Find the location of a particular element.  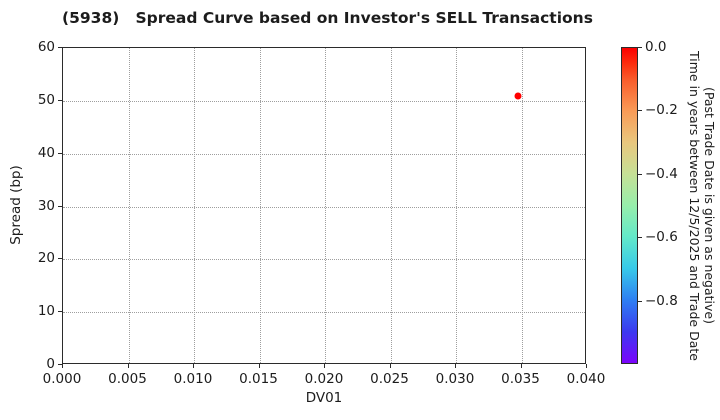

y-tick-label: 60 is located at coordinates (46, 47).